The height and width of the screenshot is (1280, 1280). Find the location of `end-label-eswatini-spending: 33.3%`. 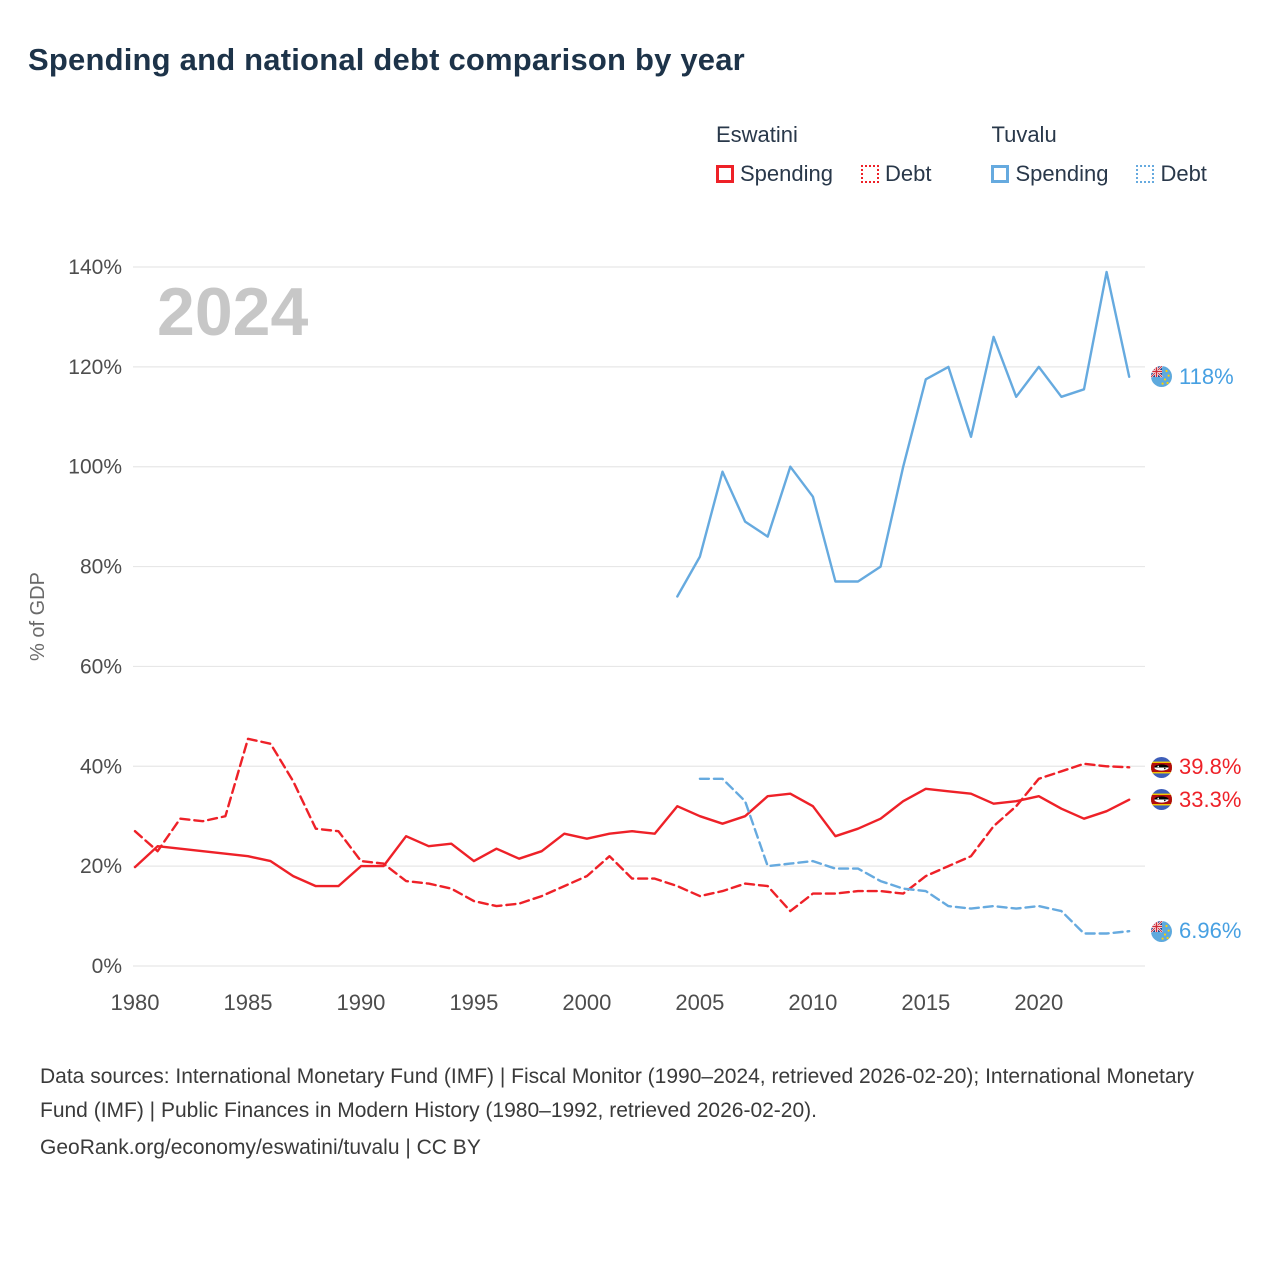

end-label-eswatini-spending: 33.3% is located at coordinates (1196, 799).